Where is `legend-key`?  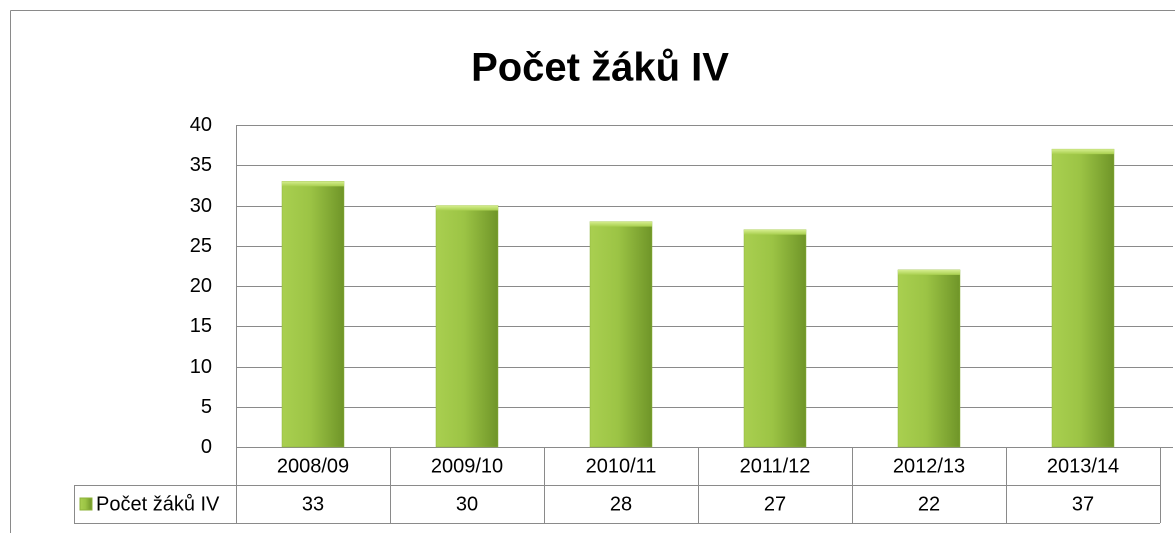
legend-key is located at coordinates (86, 504).